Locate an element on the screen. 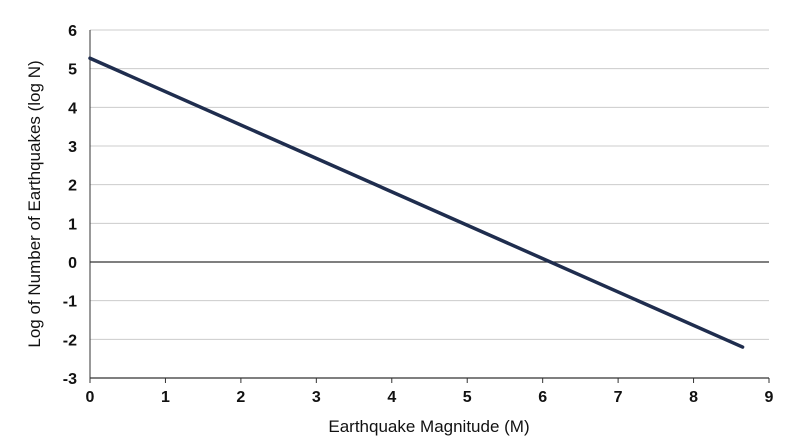 This screenshot has width=800, height=447. x-tick-label: 4 is located at coordinates (391, 397).